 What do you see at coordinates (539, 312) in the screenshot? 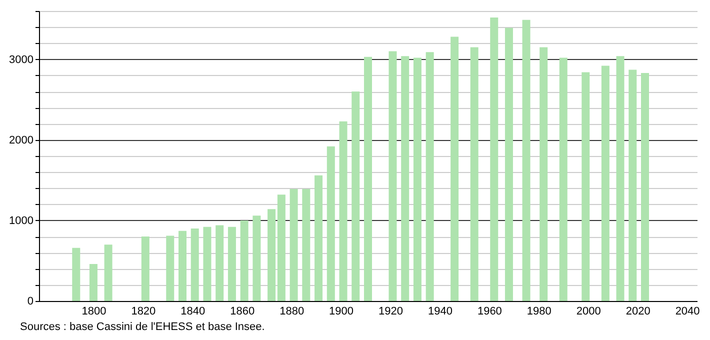
I see `x-tick-label: 1980` at bounding box center [539, 312].